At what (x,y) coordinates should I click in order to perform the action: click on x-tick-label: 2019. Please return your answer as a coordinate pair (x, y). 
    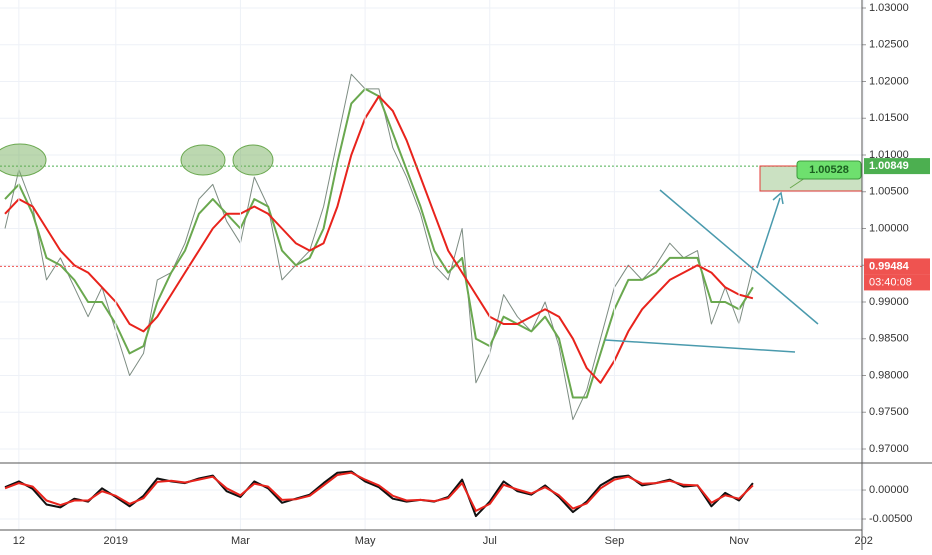
    Looking at the image, I should click on (116, 541).